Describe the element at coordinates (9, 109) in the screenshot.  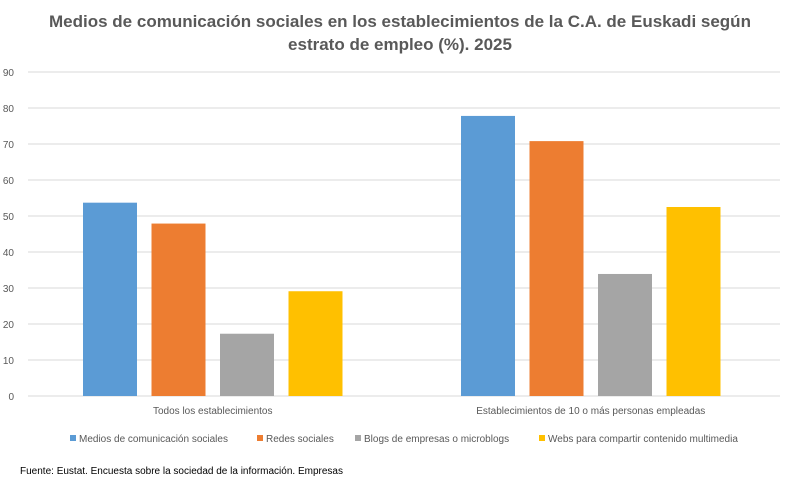
I see `y-tick-label: 80` at that location.